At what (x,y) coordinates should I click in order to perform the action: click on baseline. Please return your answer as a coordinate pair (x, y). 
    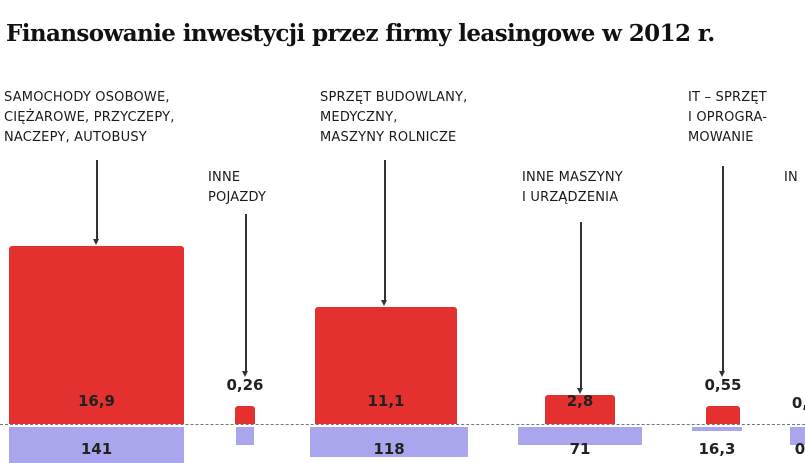
    Looking at the image, I should click on (402, 424).